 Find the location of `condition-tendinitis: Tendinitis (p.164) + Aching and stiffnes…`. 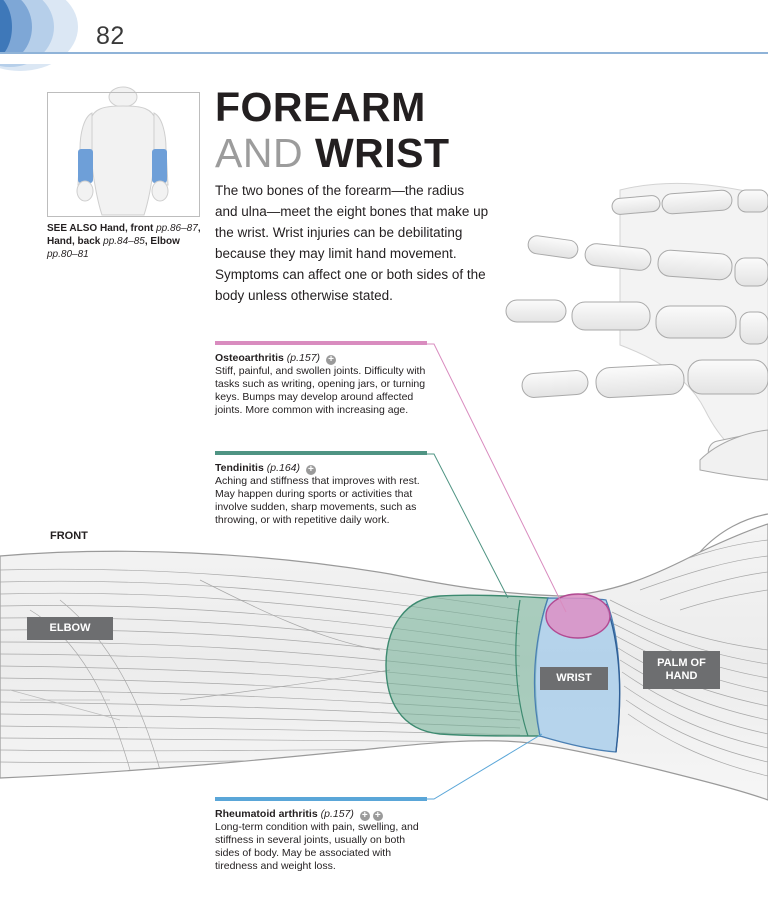

condition-tendinitis: Tendinitis (p.164) + Aching and stiffnes… is located at coordinates (322, 489).